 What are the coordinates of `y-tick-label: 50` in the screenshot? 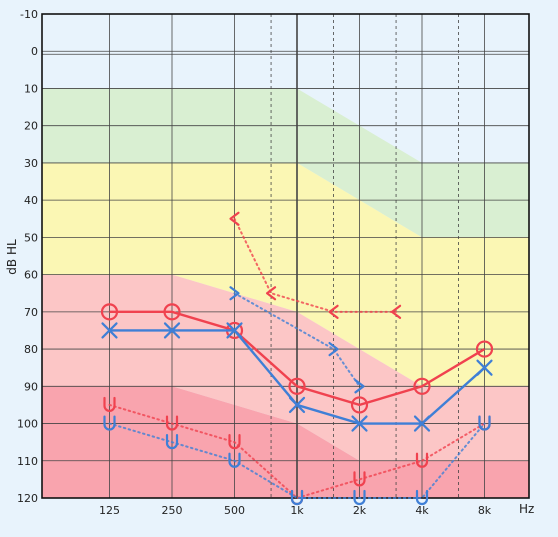 It's located at (31, 237).